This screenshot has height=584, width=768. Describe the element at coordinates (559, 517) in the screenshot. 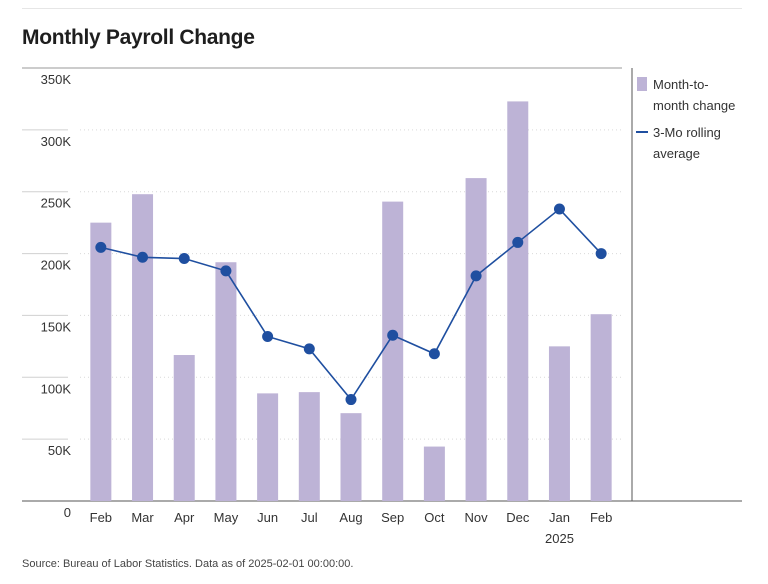

I see `x-tick-label: Jan` at that location.